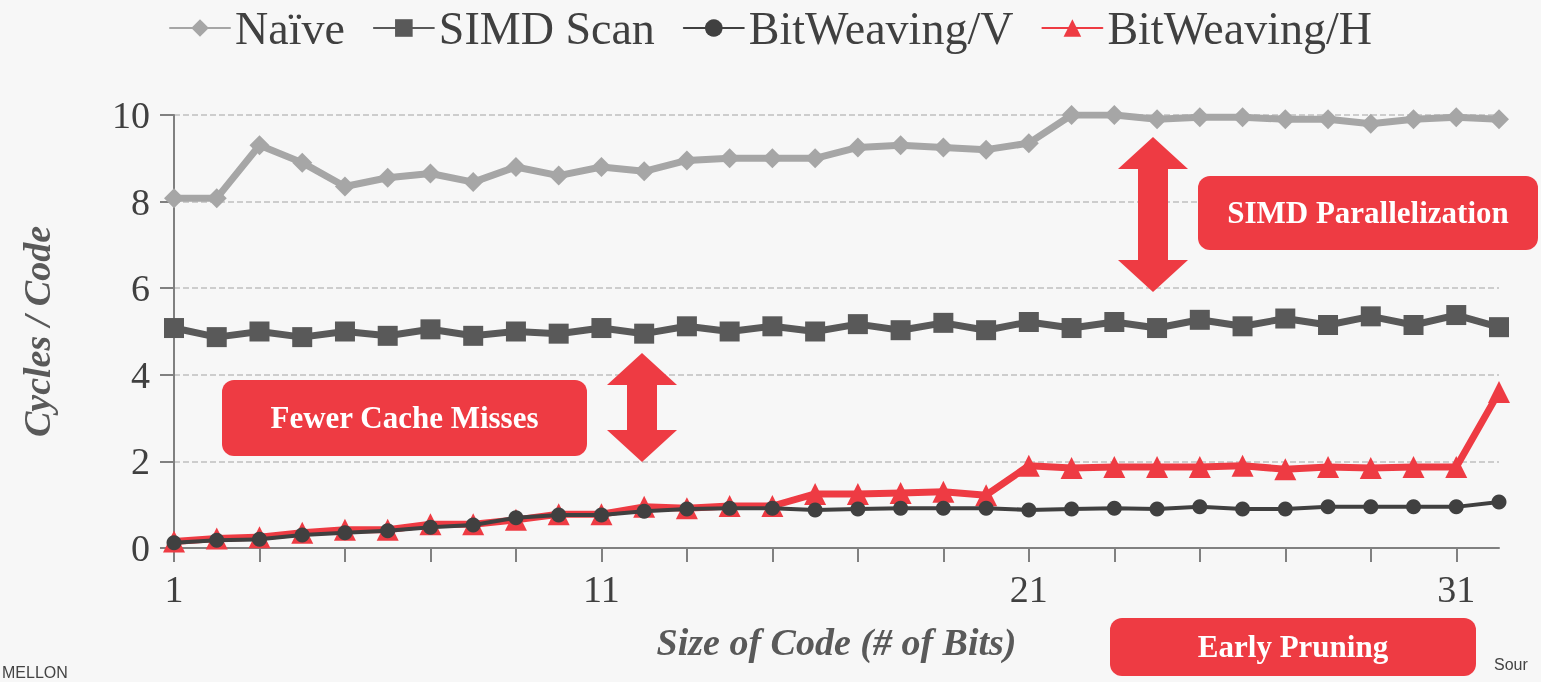  What do you see at coordinates (140, 288) in the screenshot?
I see `y-tick-label: 6` at bounding box center [140, 288].